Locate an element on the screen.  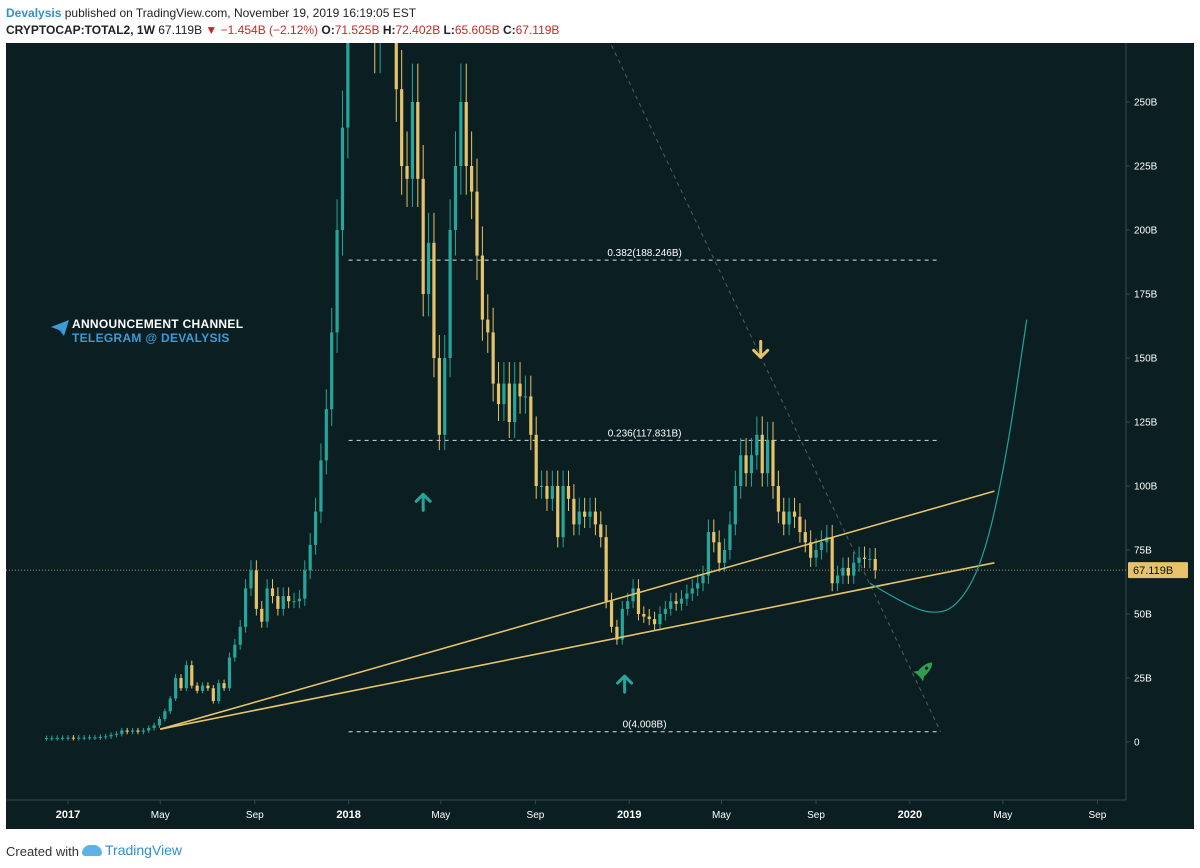
footer: Created with TradingView is located at coordinates (600, 852).